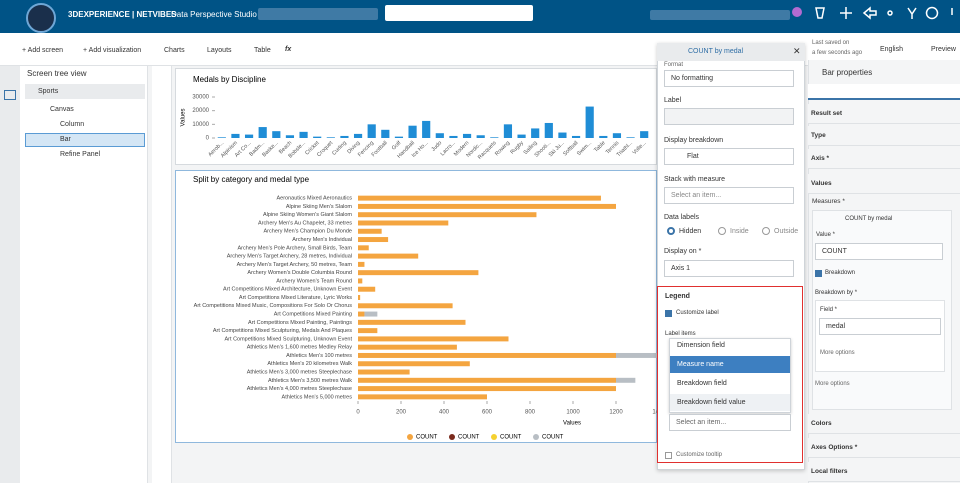  What do you see at coordinates (884, 448) in the screenshot?
I see `section-header: Axes Options *` at bounding box center [884, 448].